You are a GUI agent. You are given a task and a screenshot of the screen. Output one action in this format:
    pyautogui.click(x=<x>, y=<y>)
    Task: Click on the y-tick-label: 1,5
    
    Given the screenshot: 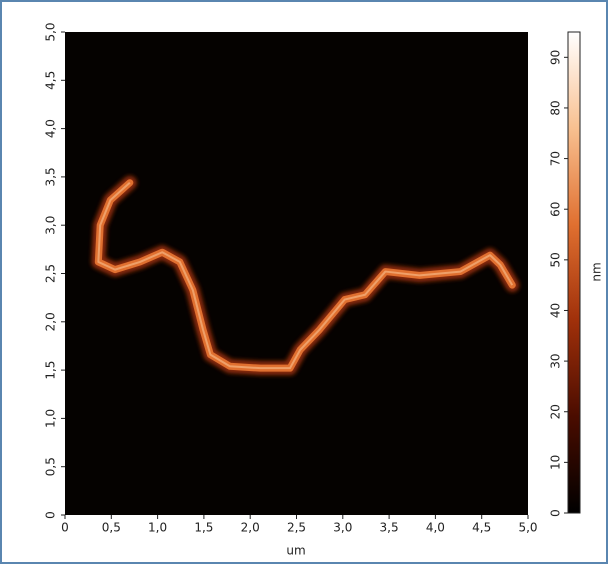 What is the action you would take?
    pyautogui.click(x=51, y=370)
    